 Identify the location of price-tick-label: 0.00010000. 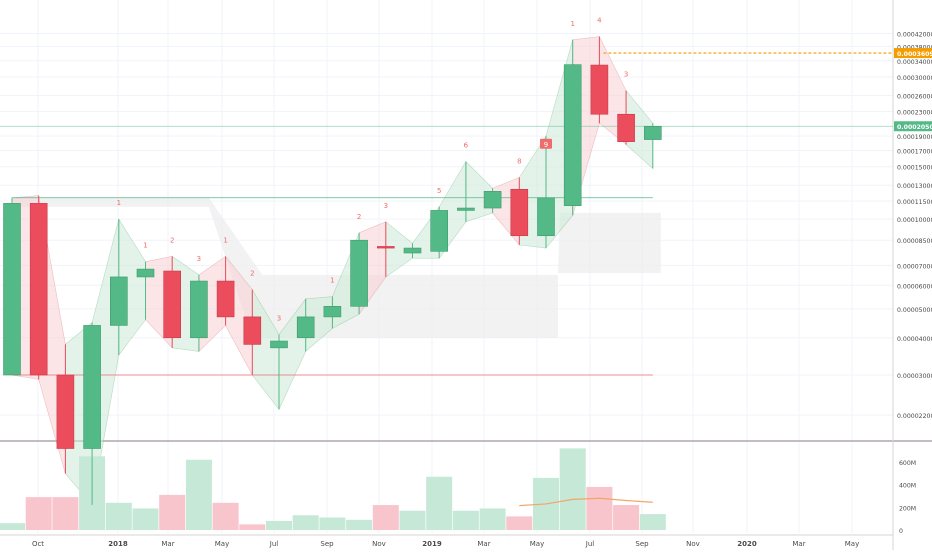
(914, 220).